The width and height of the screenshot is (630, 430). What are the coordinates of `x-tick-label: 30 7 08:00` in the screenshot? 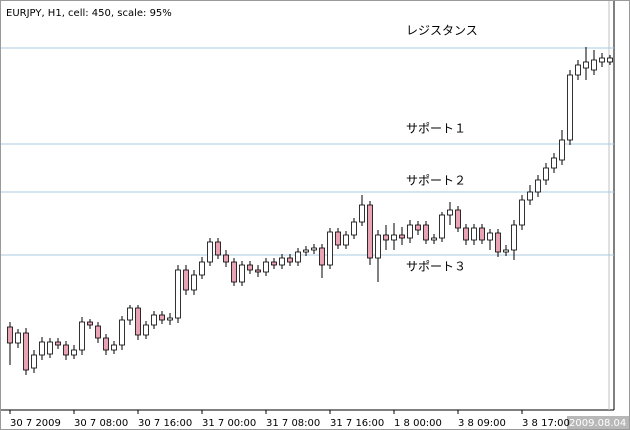 It's located at (101, 423).